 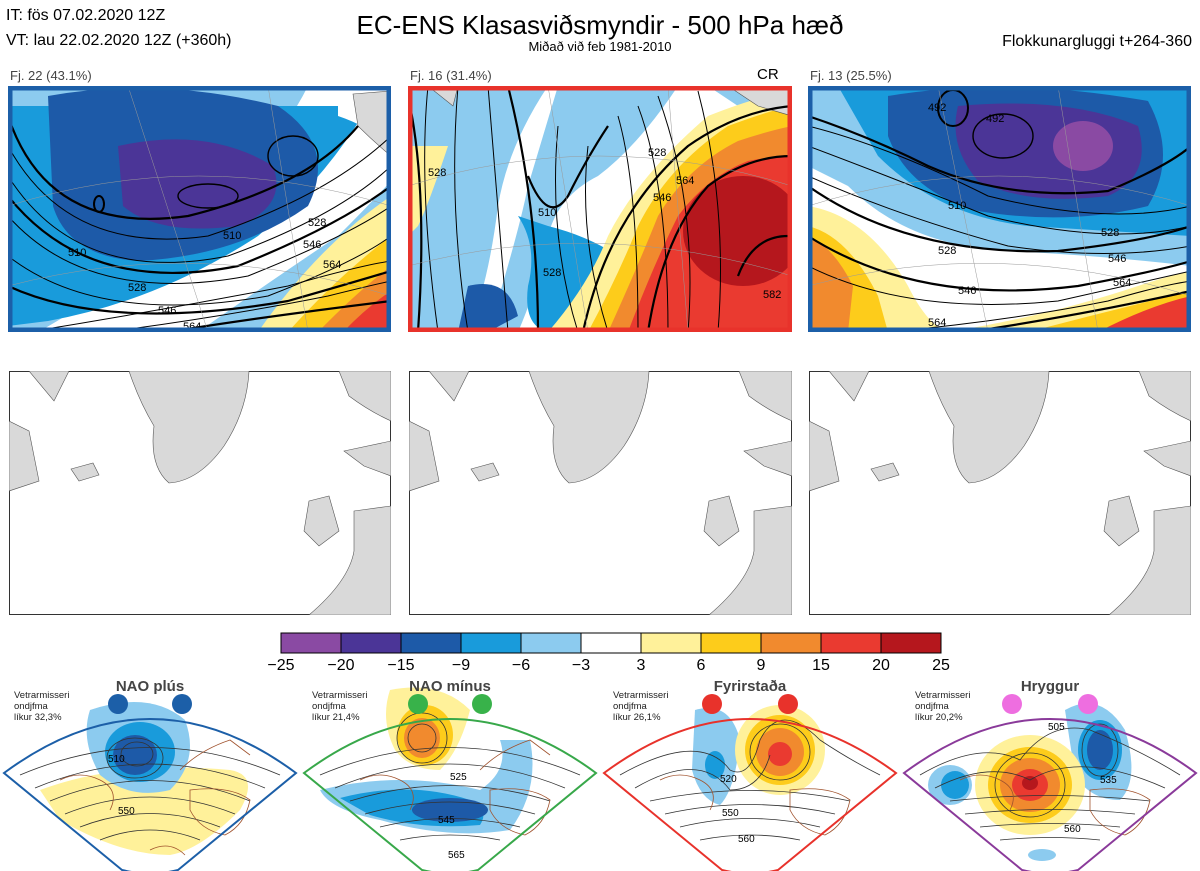 I want to click on clustering-window: Flokkunargluggi t+264-360, so click(x=1097, y=42).